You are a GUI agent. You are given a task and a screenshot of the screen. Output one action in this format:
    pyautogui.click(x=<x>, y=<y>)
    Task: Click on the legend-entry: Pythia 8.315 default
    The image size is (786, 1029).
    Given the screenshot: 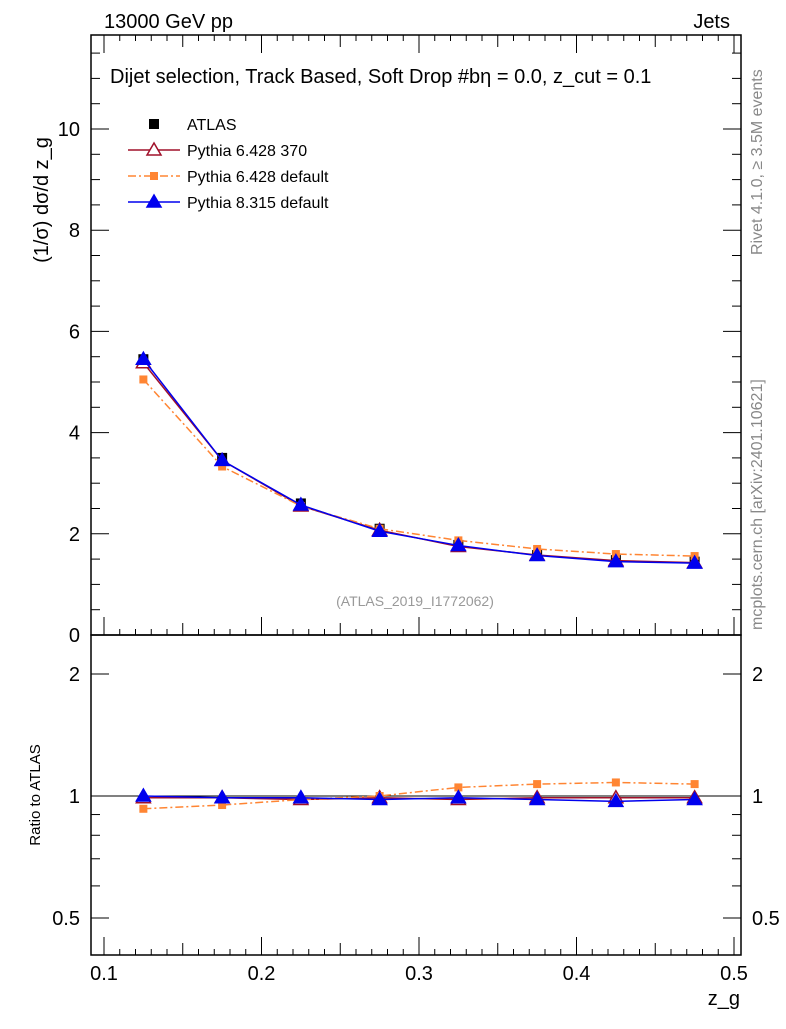 What is the action you would take?
    pyautogui.click(x=258, y=203)
    